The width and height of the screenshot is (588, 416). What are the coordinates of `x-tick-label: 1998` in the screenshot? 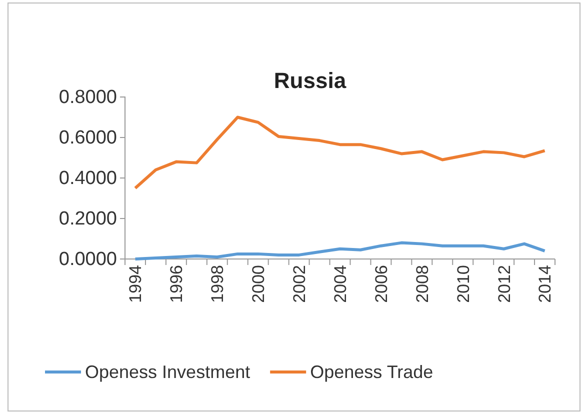 It's located at (218, 284).